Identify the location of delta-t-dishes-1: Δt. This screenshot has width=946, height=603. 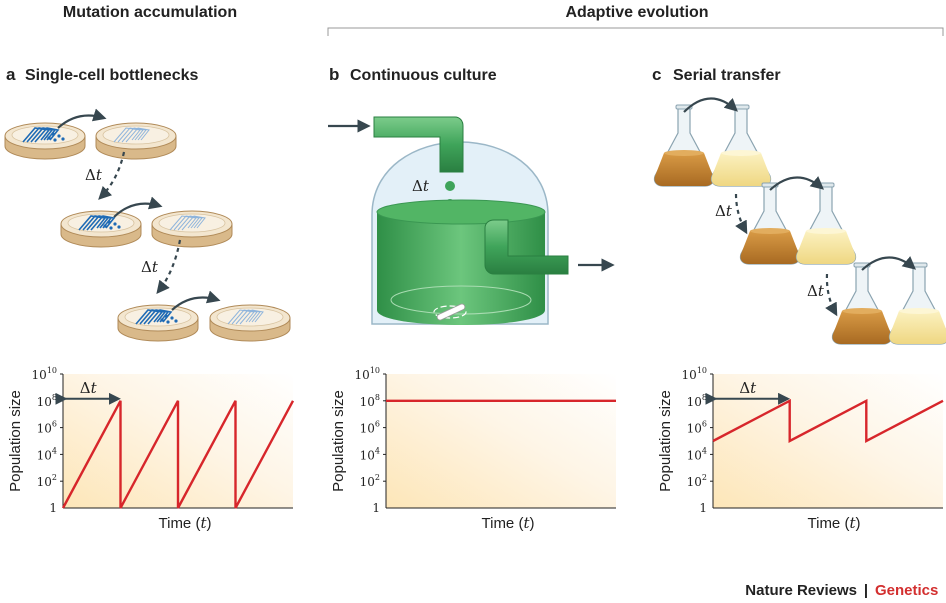
(94, 175).